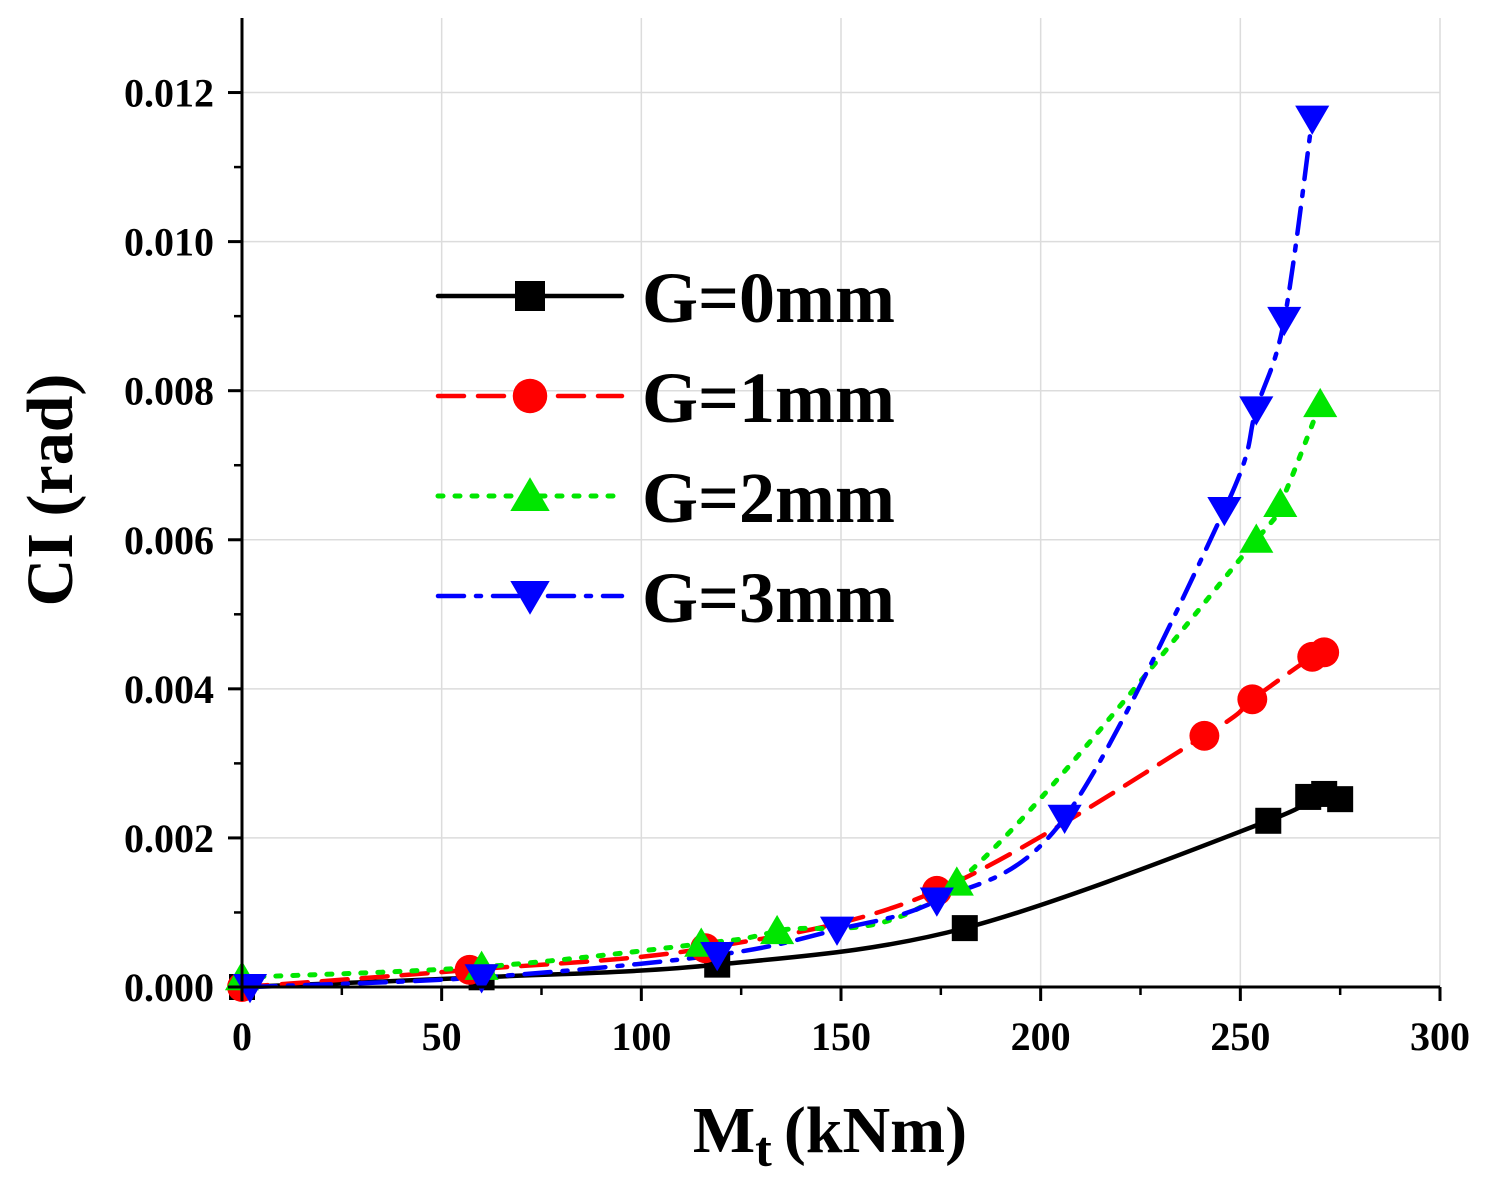 Image resolution: width=1490 pixels, height=1188 pixels. I want to click on x-axis-title-unit: (kNm), so click(875, 1130).